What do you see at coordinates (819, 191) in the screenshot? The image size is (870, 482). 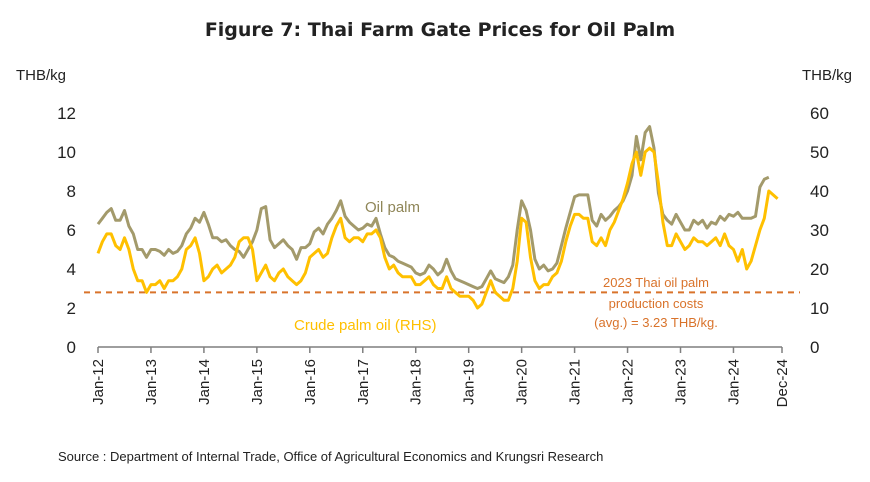 I see `right-tick-label: 40` at bounding box center [819, 191].